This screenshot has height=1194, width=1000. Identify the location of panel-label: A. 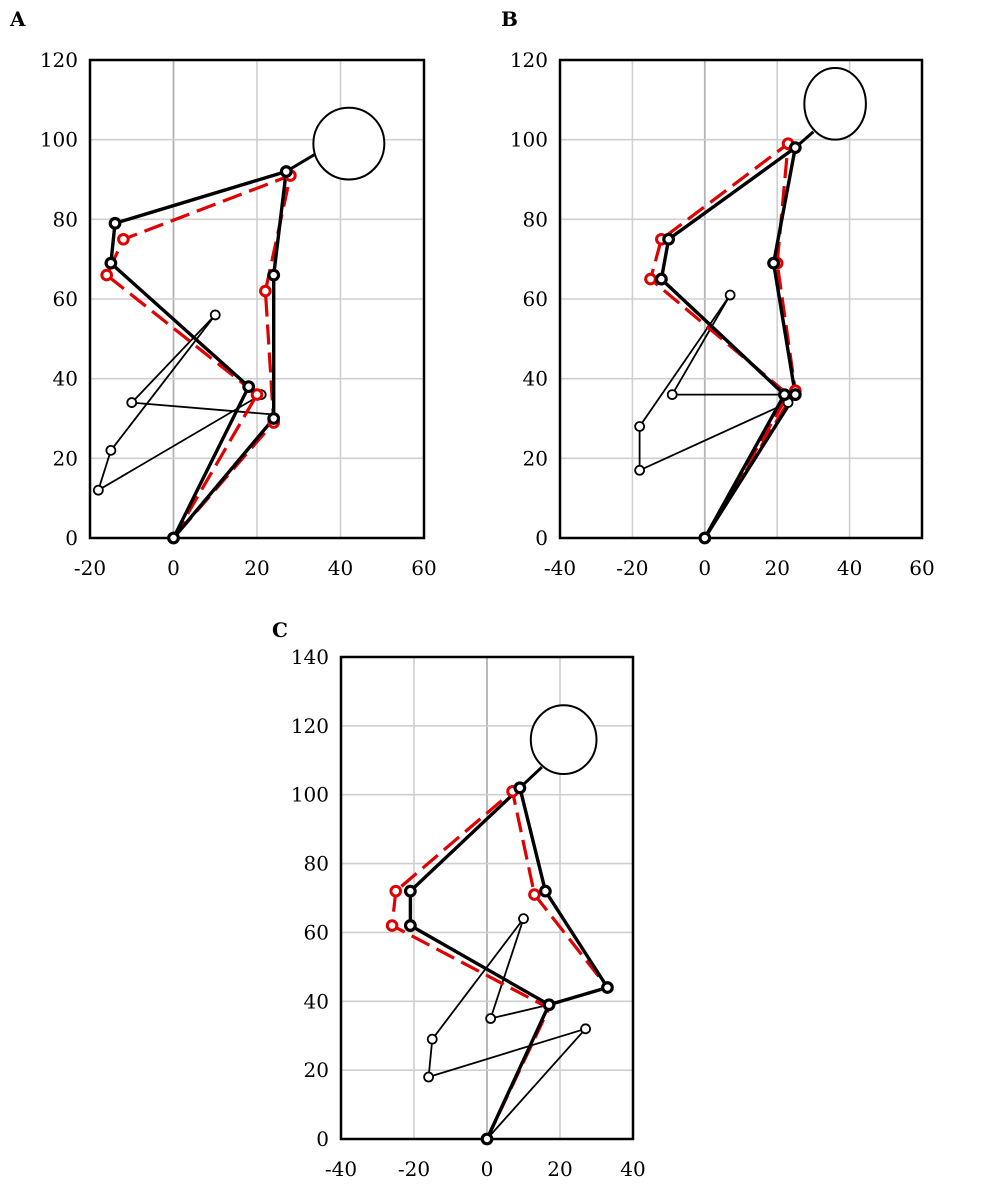
(17, 19).